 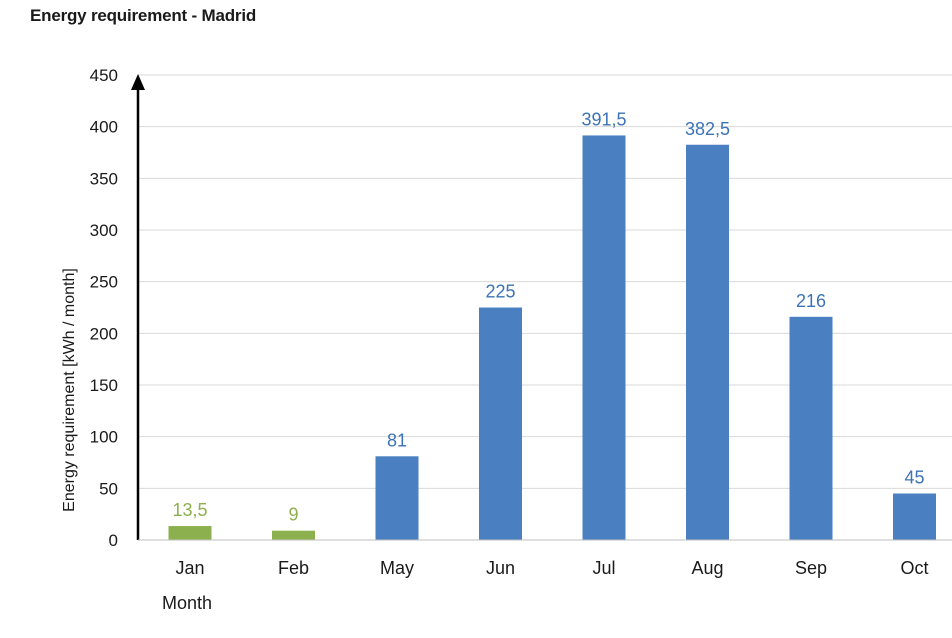 I want to click on bar-oct, so click(x=914, y=516).